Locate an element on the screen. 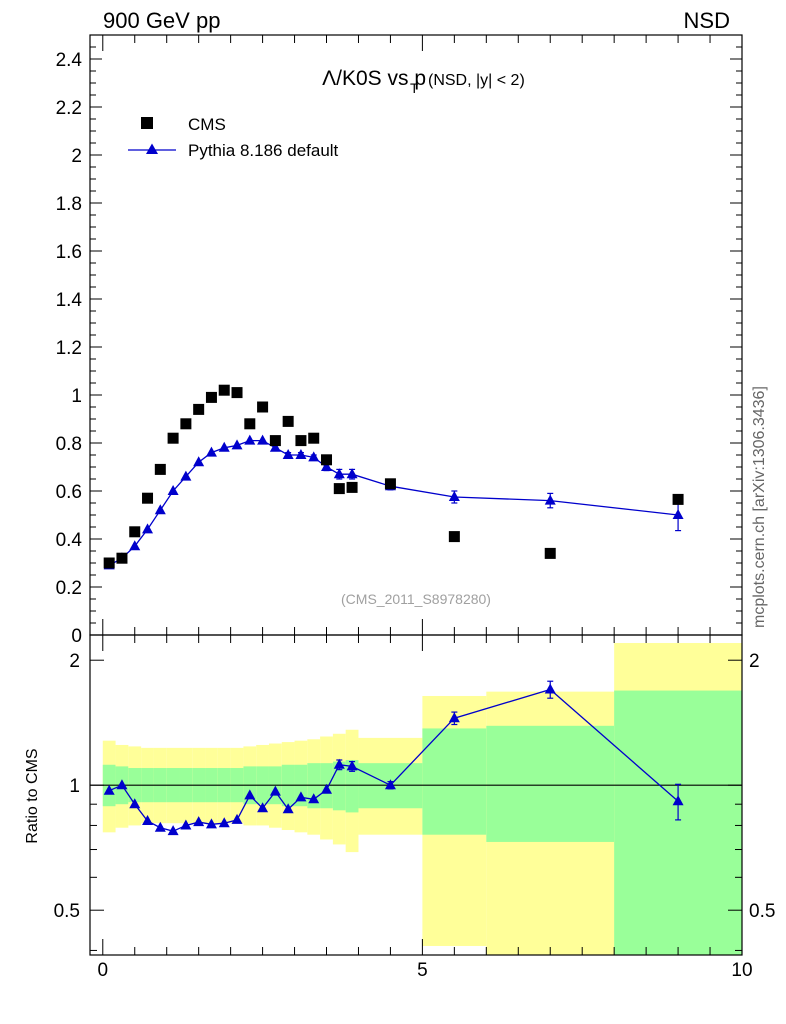 The image size is (786, 1024). legend-marker-pythia is located at coordinates (152, 148).